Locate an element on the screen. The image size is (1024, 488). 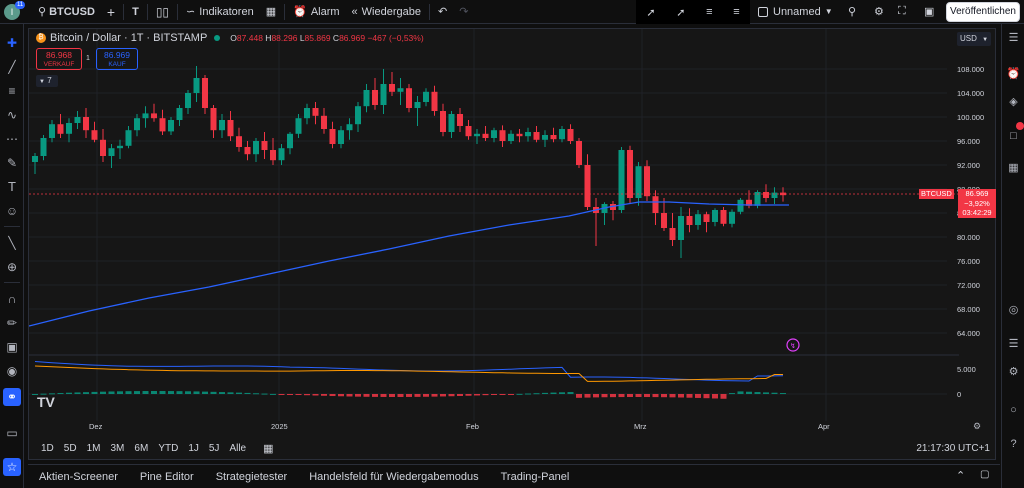
trendline-tool-icon: ╱ is located at coordinates (12, 67).